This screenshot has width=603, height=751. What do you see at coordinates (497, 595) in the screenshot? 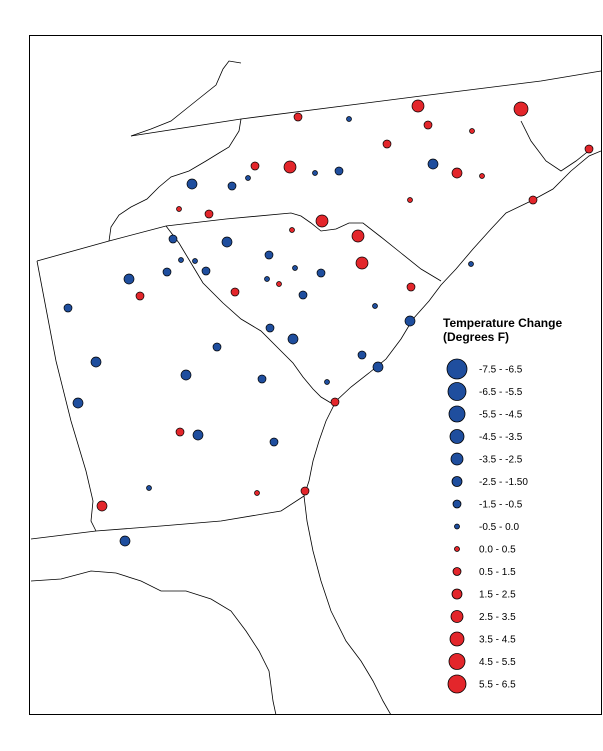
I see `legend-label: 1.5 - 2.5` at bounding box center [497, 595].